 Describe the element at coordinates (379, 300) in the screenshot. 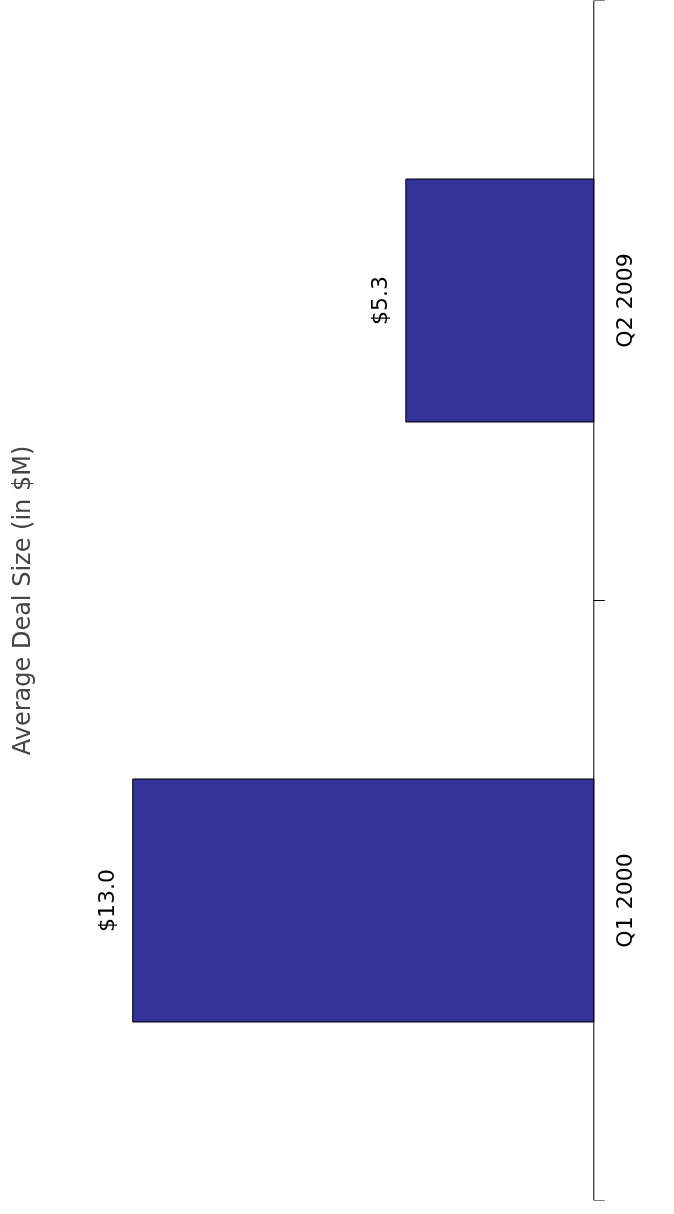

I see `data-label: $5.3` at that location.